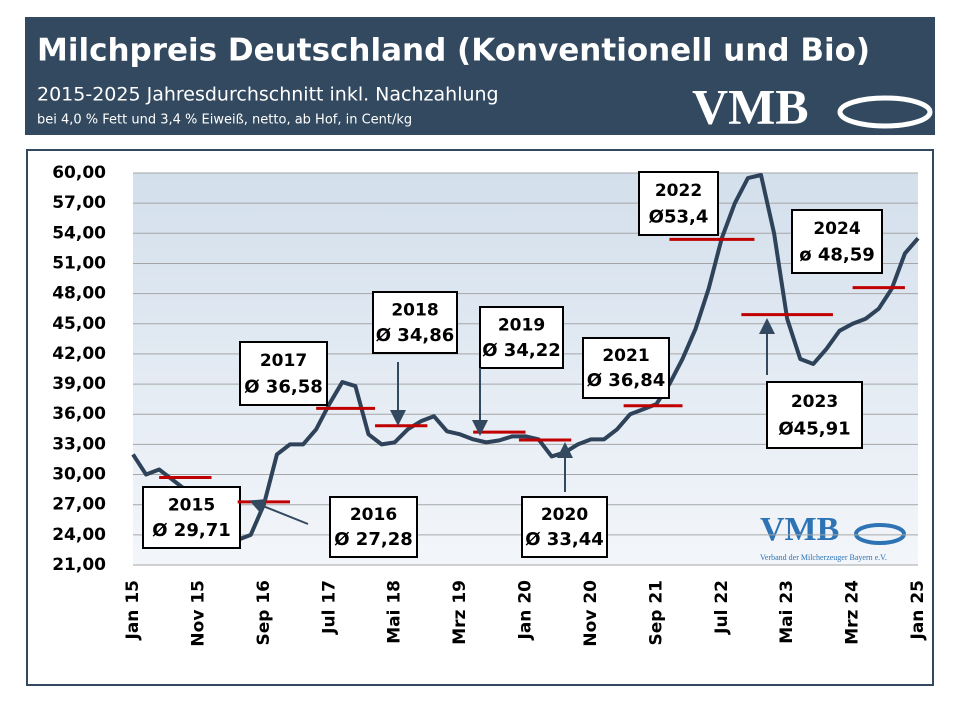 This screenshot has height=724, width=960. Describe the element at coordinates (79, 475) in the screenshot. I see `y-tick-label: 30,00` at that location.